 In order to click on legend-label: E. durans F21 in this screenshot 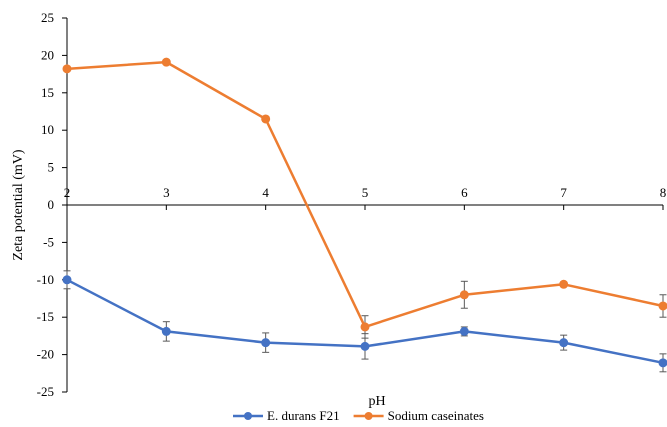, I will do `click(303, 415)`.